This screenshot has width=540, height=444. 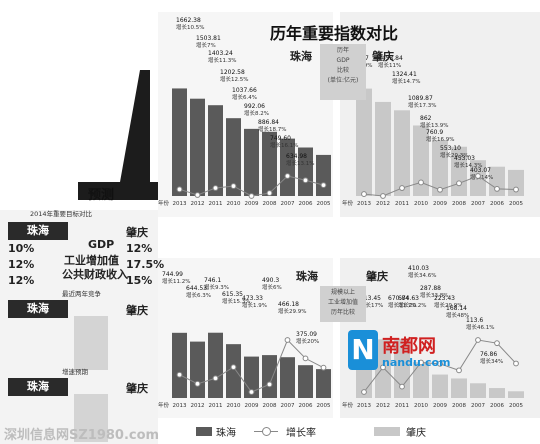 What do you see at coordinates (197, 369) in the screenshot?
I see `bar-ind_zhuhai-2012` at bounding box center [197, 369].